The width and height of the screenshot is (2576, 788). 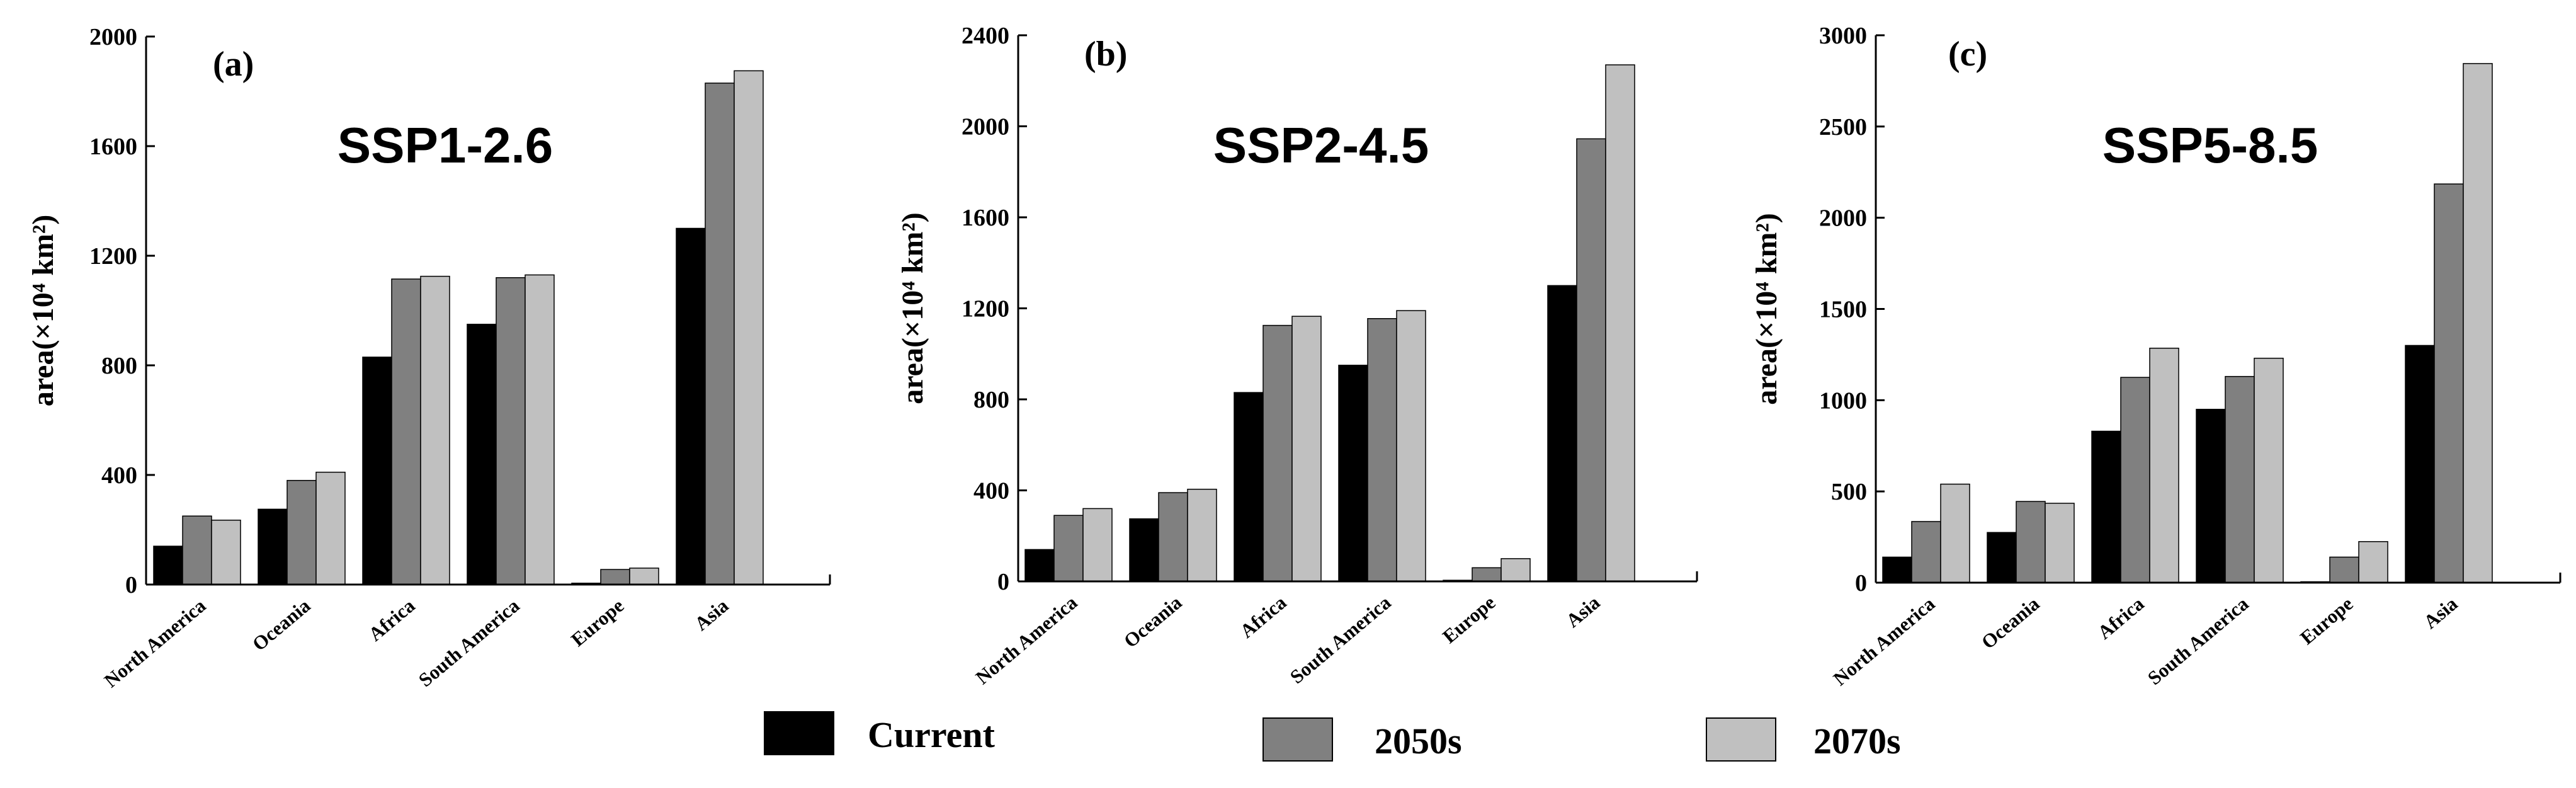 What do you see at coordinates (233, 64) in the screenshot?
I see `panel-label: (a)` at bounding box center [233, 64].